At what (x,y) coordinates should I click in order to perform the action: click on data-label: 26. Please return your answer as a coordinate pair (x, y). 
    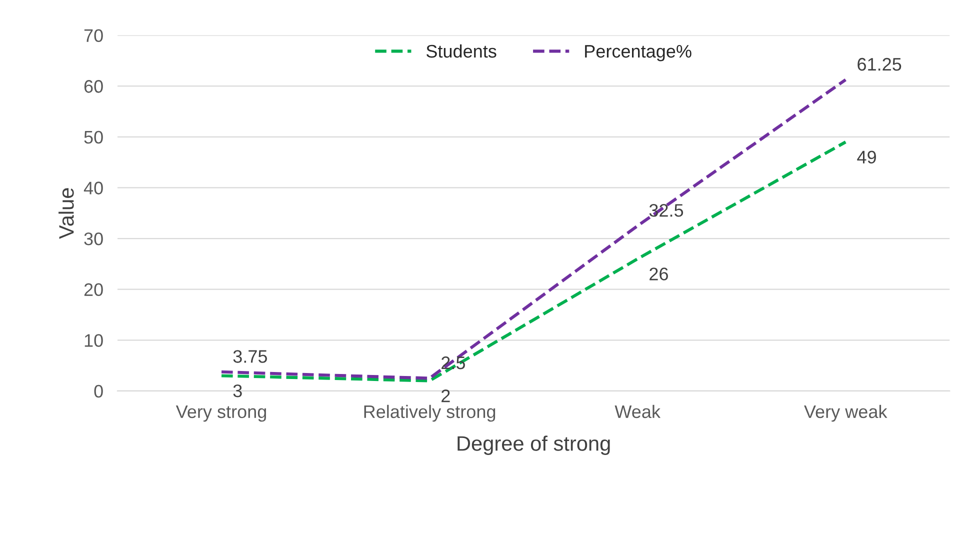
    Looking at the image, I should click on (659, 274).